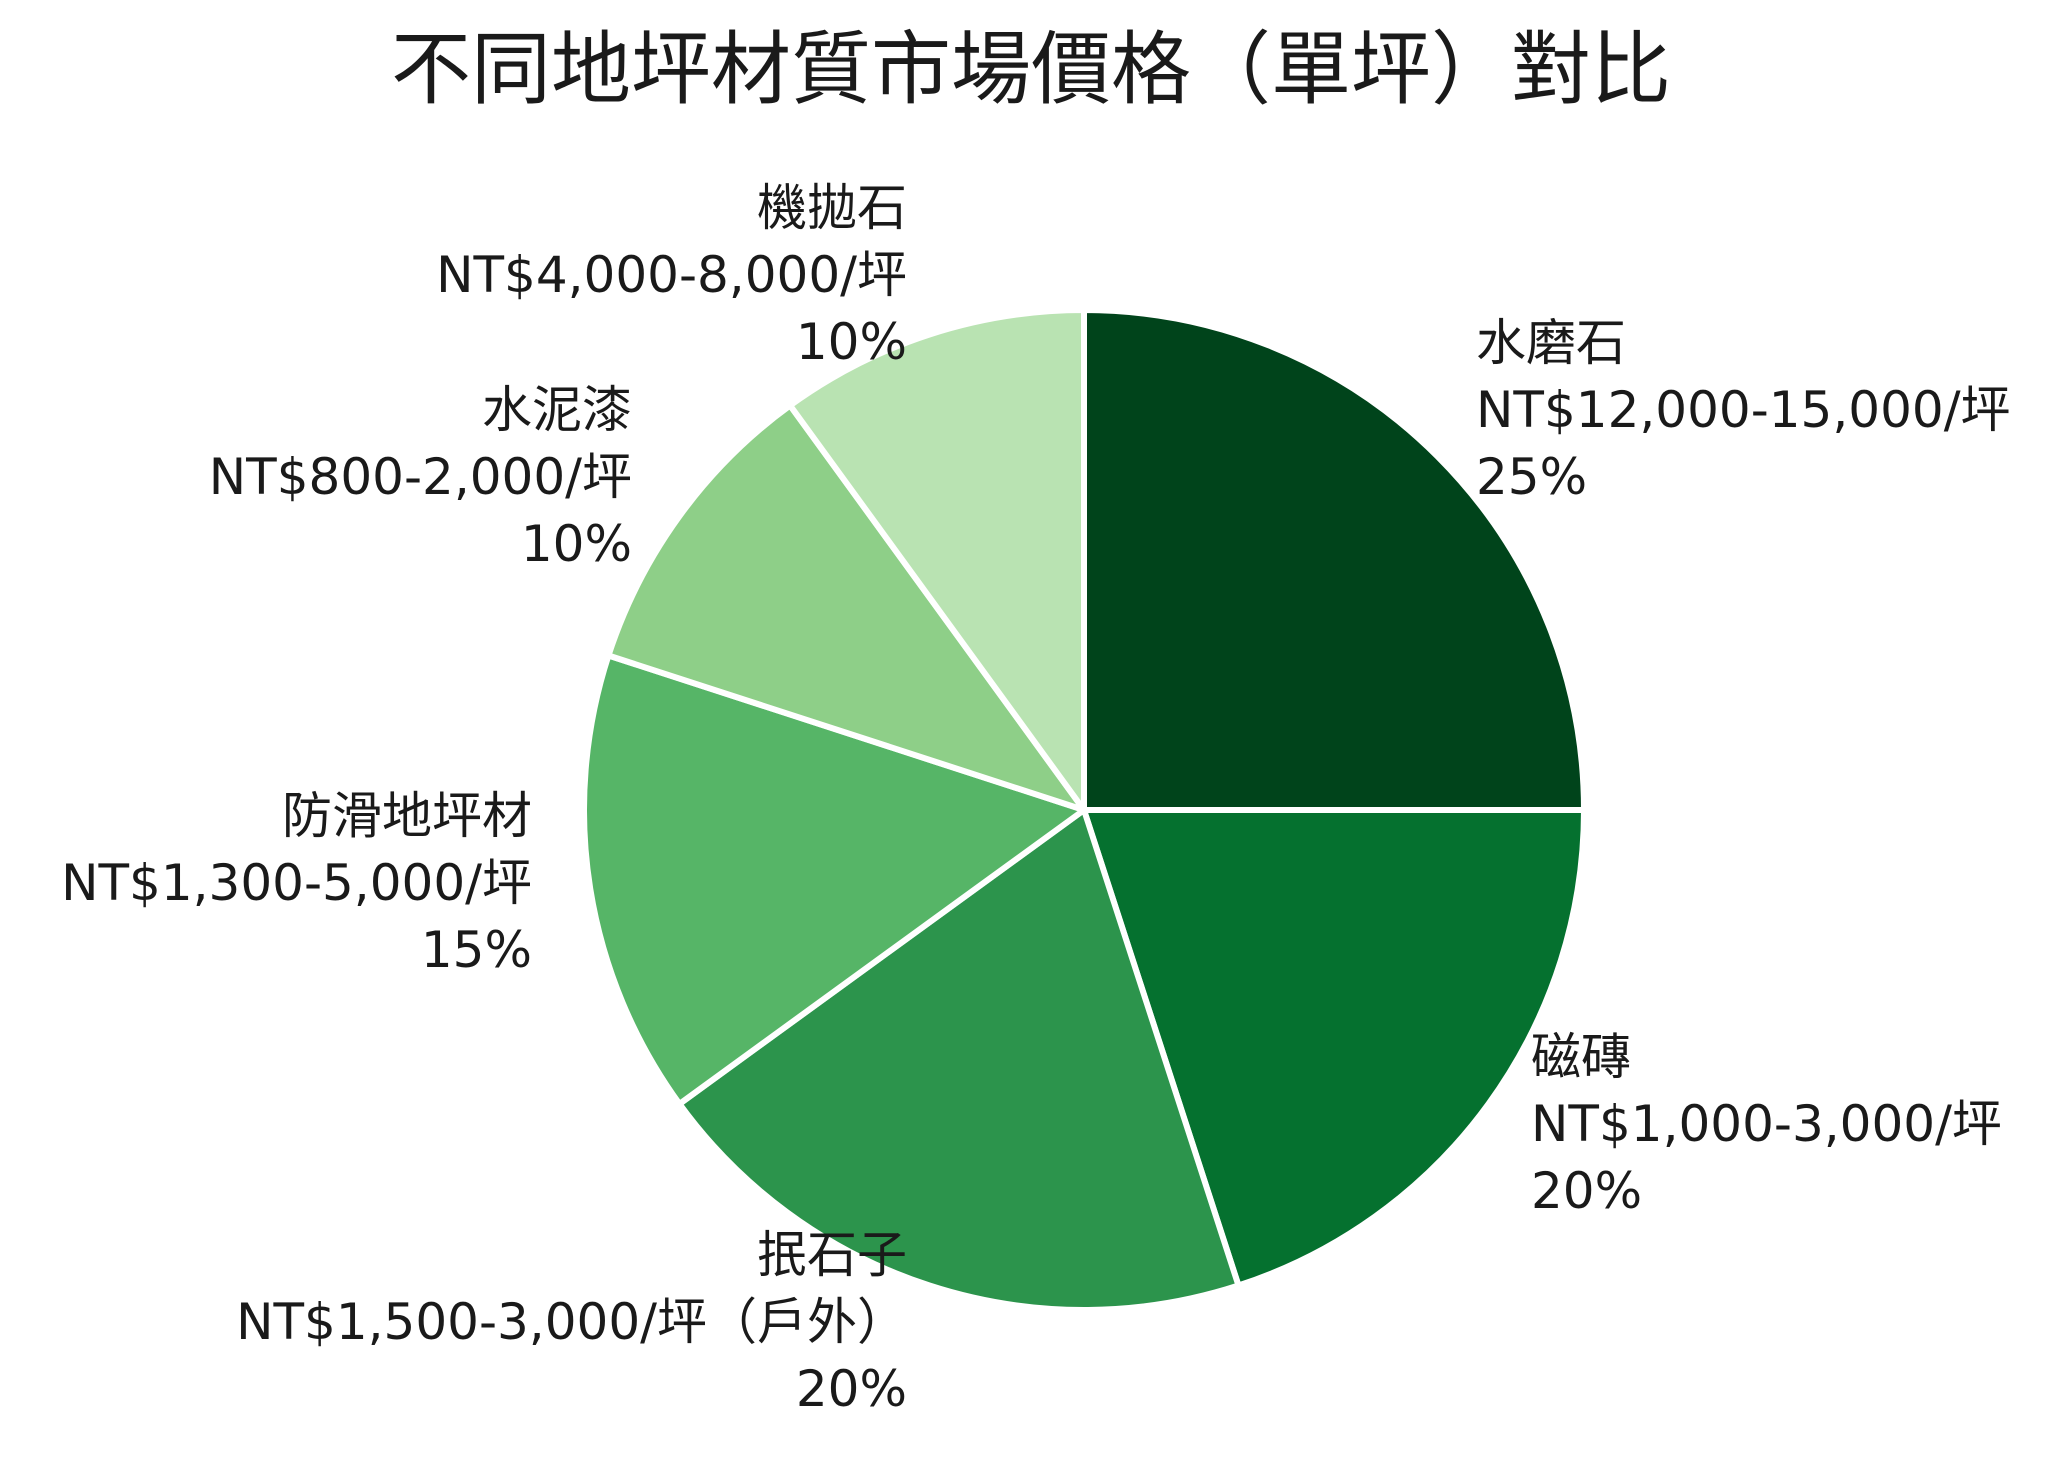 The image size is (2062, 1461). Describe the element at coordinates (1031, 69) in the screenshot. I see `chart-title: 不同地坪材質市場價格（單坪）對比` at that location.